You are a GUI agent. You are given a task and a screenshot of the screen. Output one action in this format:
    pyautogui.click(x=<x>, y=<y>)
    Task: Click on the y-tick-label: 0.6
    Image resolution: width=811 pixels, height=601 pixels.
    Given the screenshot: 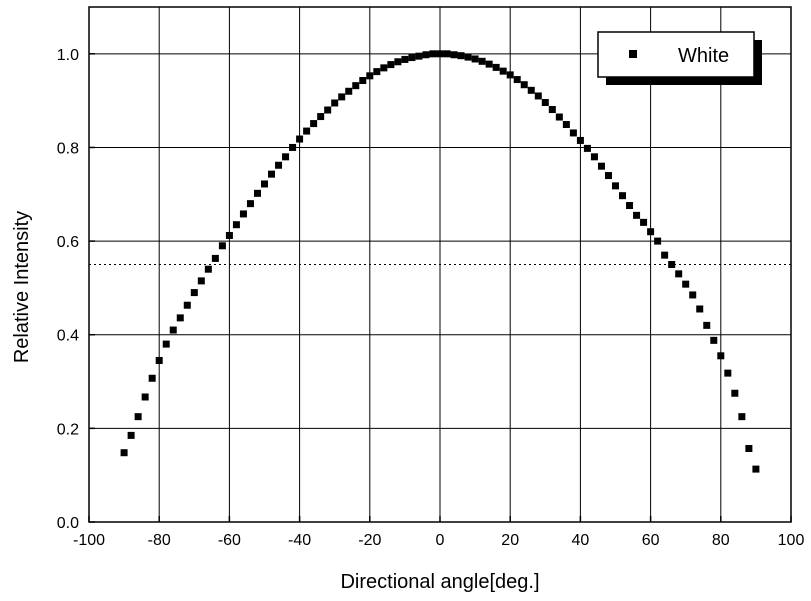 What is the action you would take?
    pyautogui.click(x=68, y=242)
    